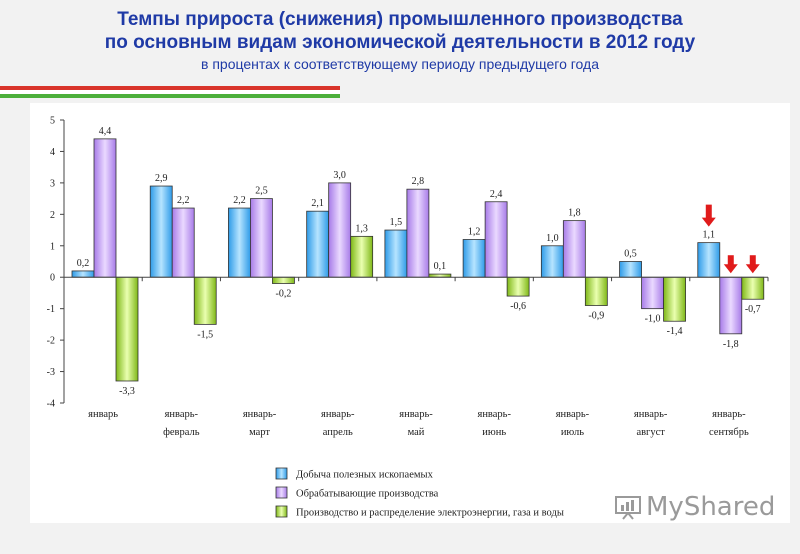 This screenshot has width=800, height=554. What do you see at coordinates (181, 432) in the screenshot?
I see `x-tick-label: февраль` at bounding box center [181, 432].